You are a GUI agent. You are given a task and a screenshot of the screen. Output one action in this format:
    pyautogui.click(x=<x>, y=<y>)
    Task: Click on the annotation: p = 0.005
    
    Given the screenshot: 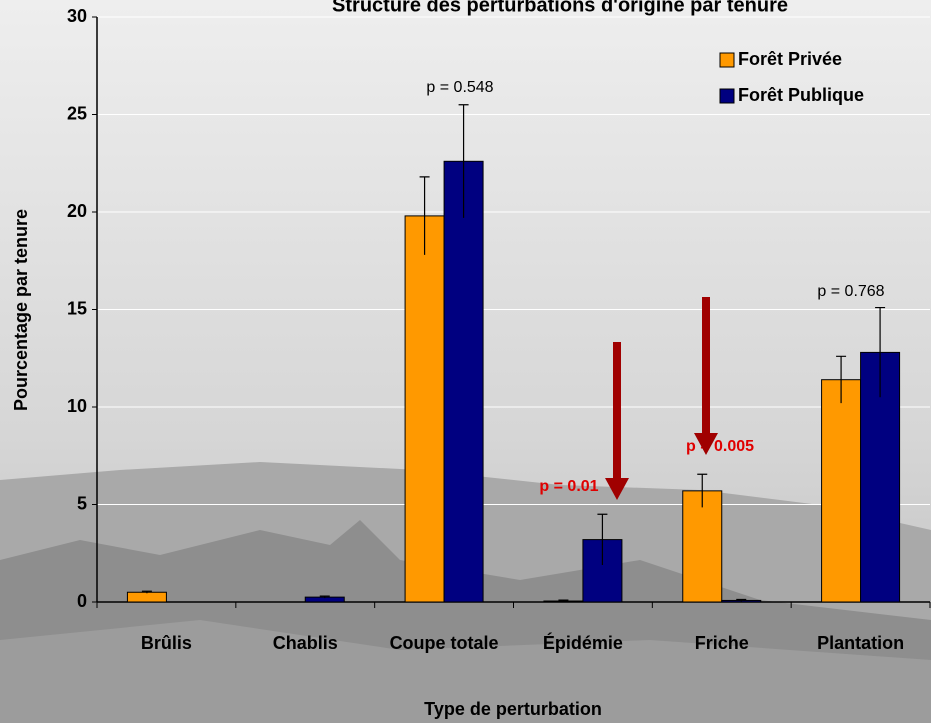 What is the action you would take?
    pyautogui.click(x=720, y=446)
    